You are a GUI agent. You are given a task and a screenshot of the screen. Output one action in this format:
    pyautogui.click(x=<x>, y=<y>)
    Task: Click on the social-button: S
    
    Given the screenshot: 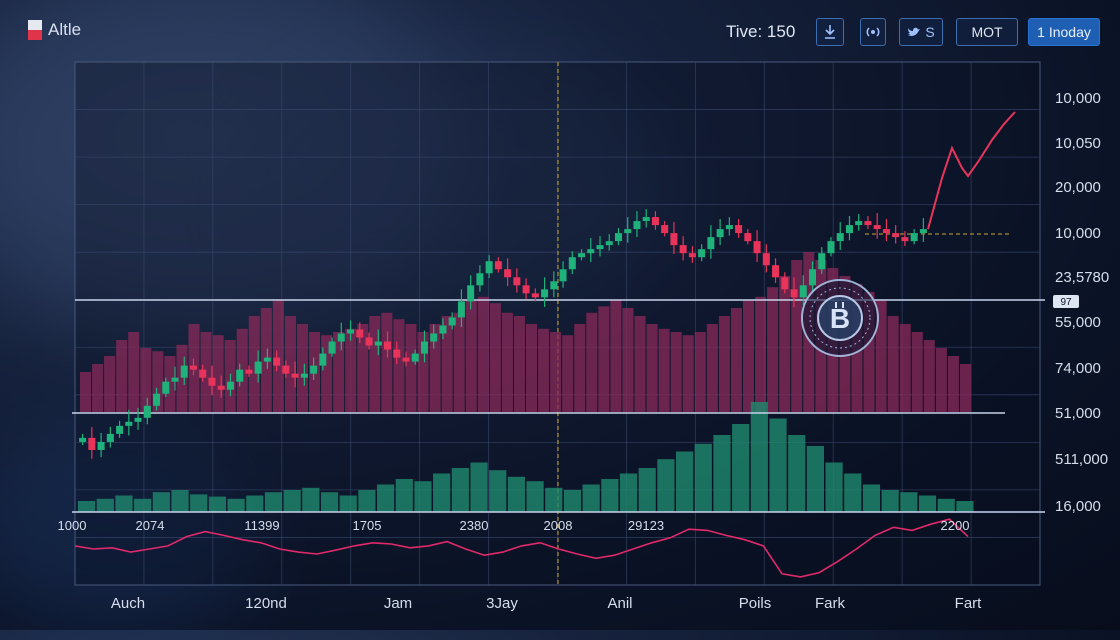 What is the action you would take?
    pyautogui.click(x=921, y=32)
    